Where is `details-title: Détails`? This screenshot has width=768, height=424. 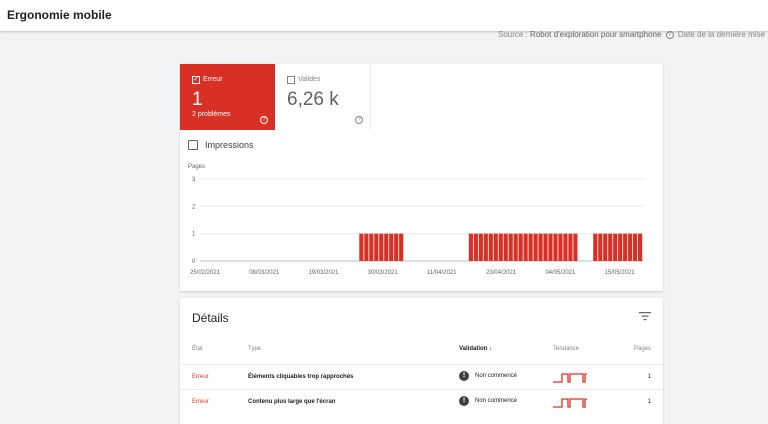
details-title: Détails is located at coordinates (210, 318).